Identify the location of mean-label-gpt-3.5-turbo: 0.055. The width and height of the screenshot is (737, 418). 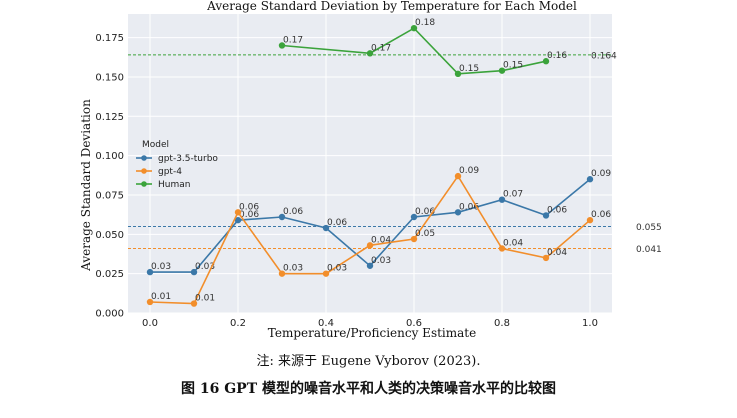
(649, 228).